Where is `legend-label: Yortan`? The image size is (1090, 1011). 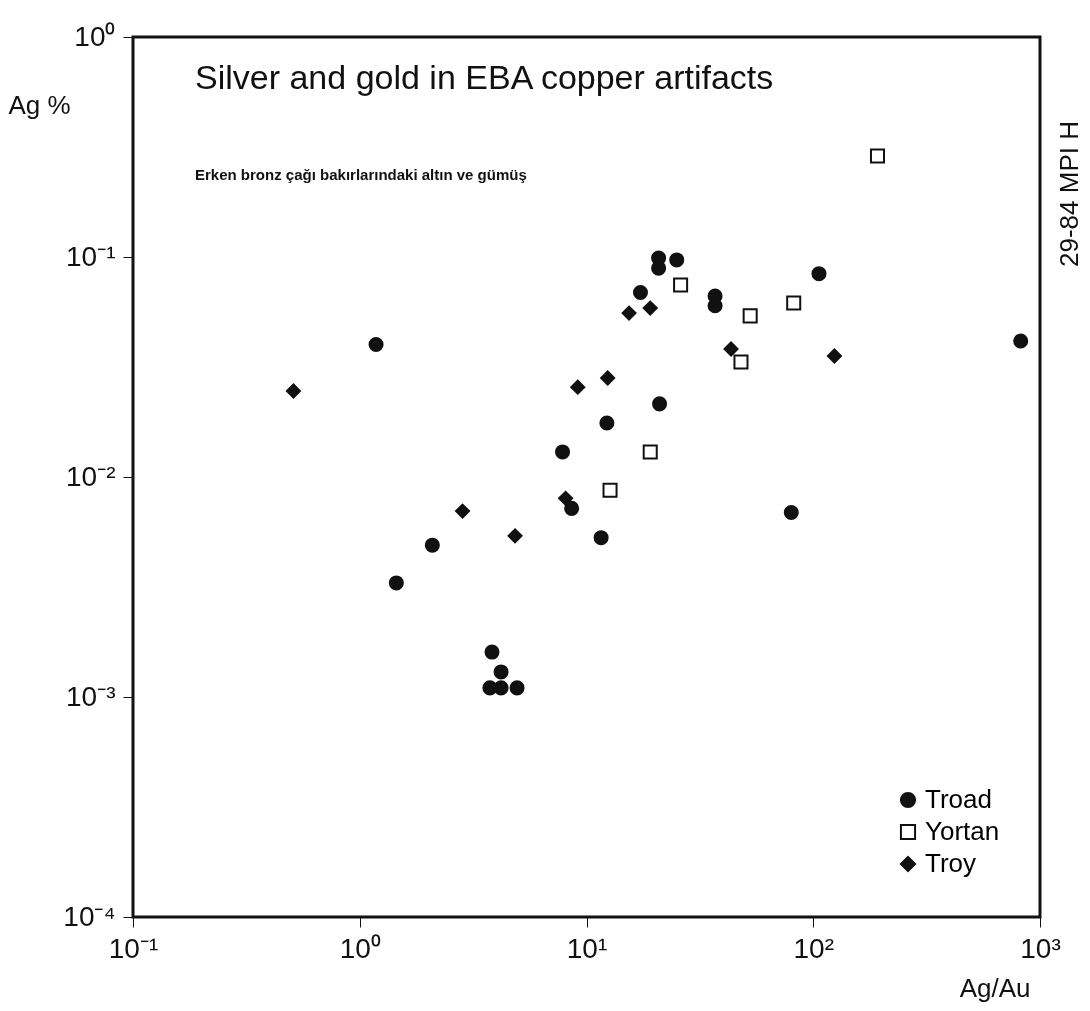
legend-label: Yortan is located at coordinates (962, 831).